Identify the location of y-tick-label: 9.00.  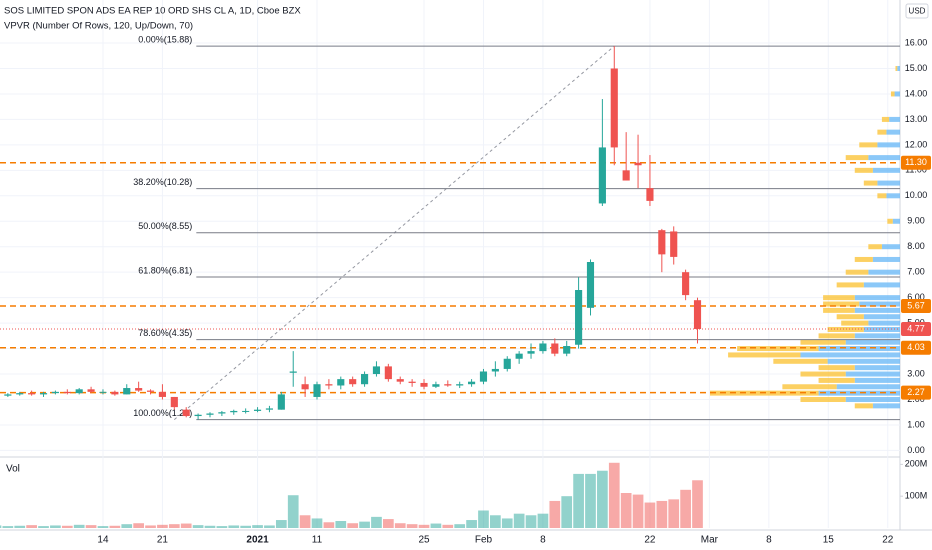
(916, 221).